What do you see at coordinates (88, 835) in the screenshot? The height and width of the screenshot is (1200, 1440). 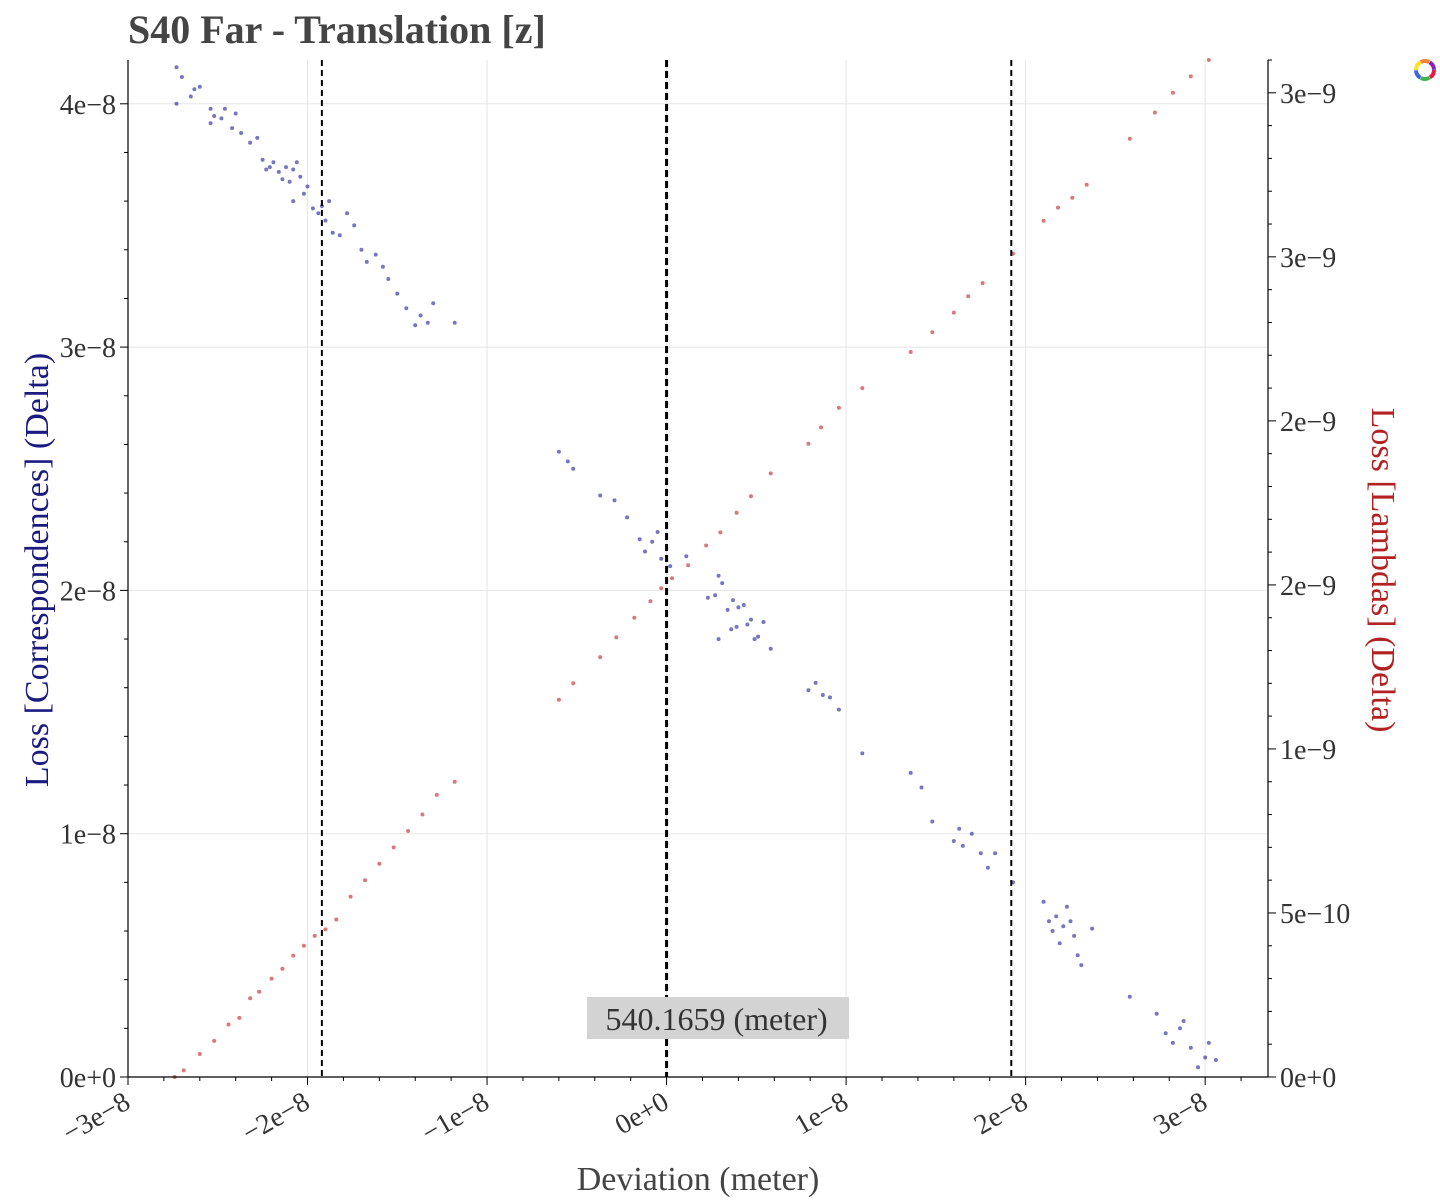 I see `y-left-tick-label: 1e−8` at bounding box center [88, 835].